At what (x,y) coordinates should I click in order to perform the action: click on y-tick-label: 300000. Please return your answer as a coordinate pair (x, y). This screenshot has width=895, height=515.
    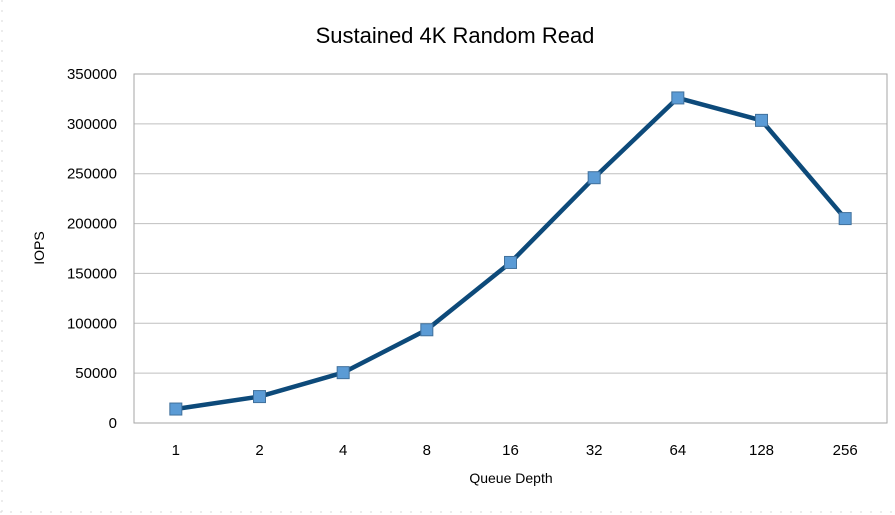
    Looking at the image, I should click on (92, 124).